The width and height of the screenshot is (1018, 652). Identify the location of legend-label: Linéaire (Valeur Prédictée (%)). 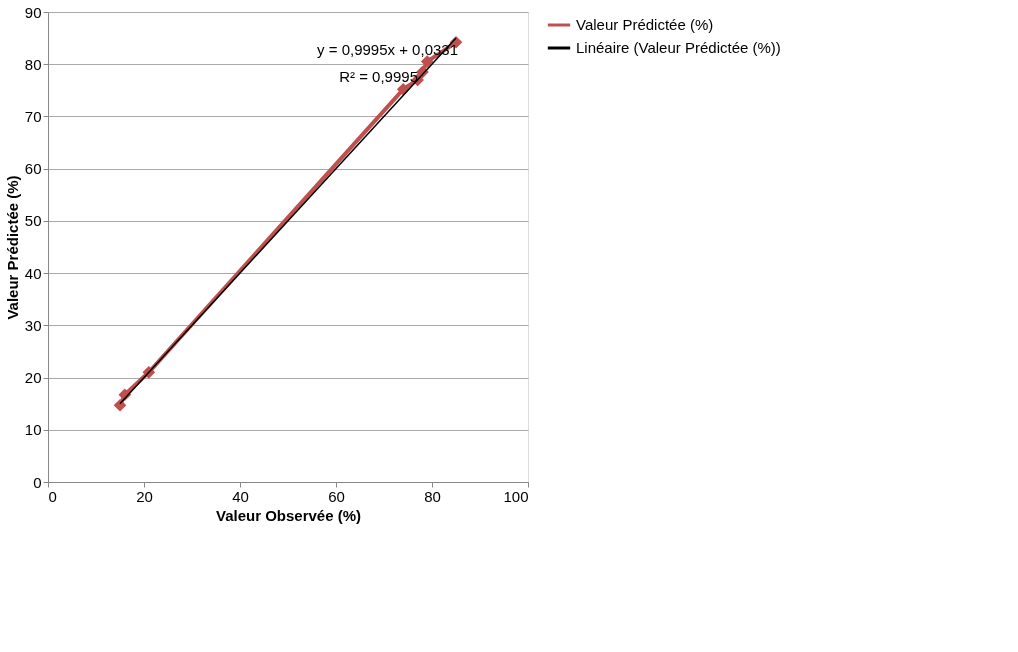
(678, 47).